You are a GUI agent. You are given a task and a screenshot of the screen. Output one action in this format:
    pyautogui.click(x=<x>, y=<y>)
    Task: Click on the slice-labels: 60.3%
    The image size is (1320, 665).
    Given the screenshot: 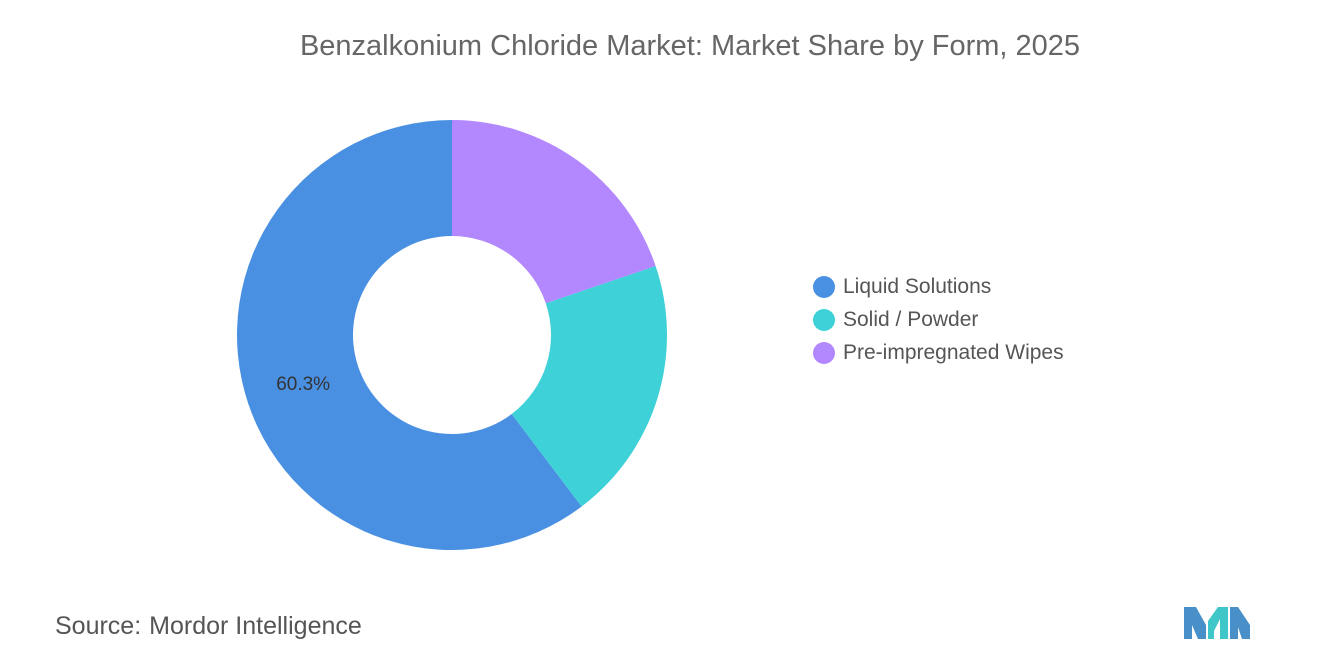 What is the action you would take?
    pyautogui.click(x=303, y=384)
    